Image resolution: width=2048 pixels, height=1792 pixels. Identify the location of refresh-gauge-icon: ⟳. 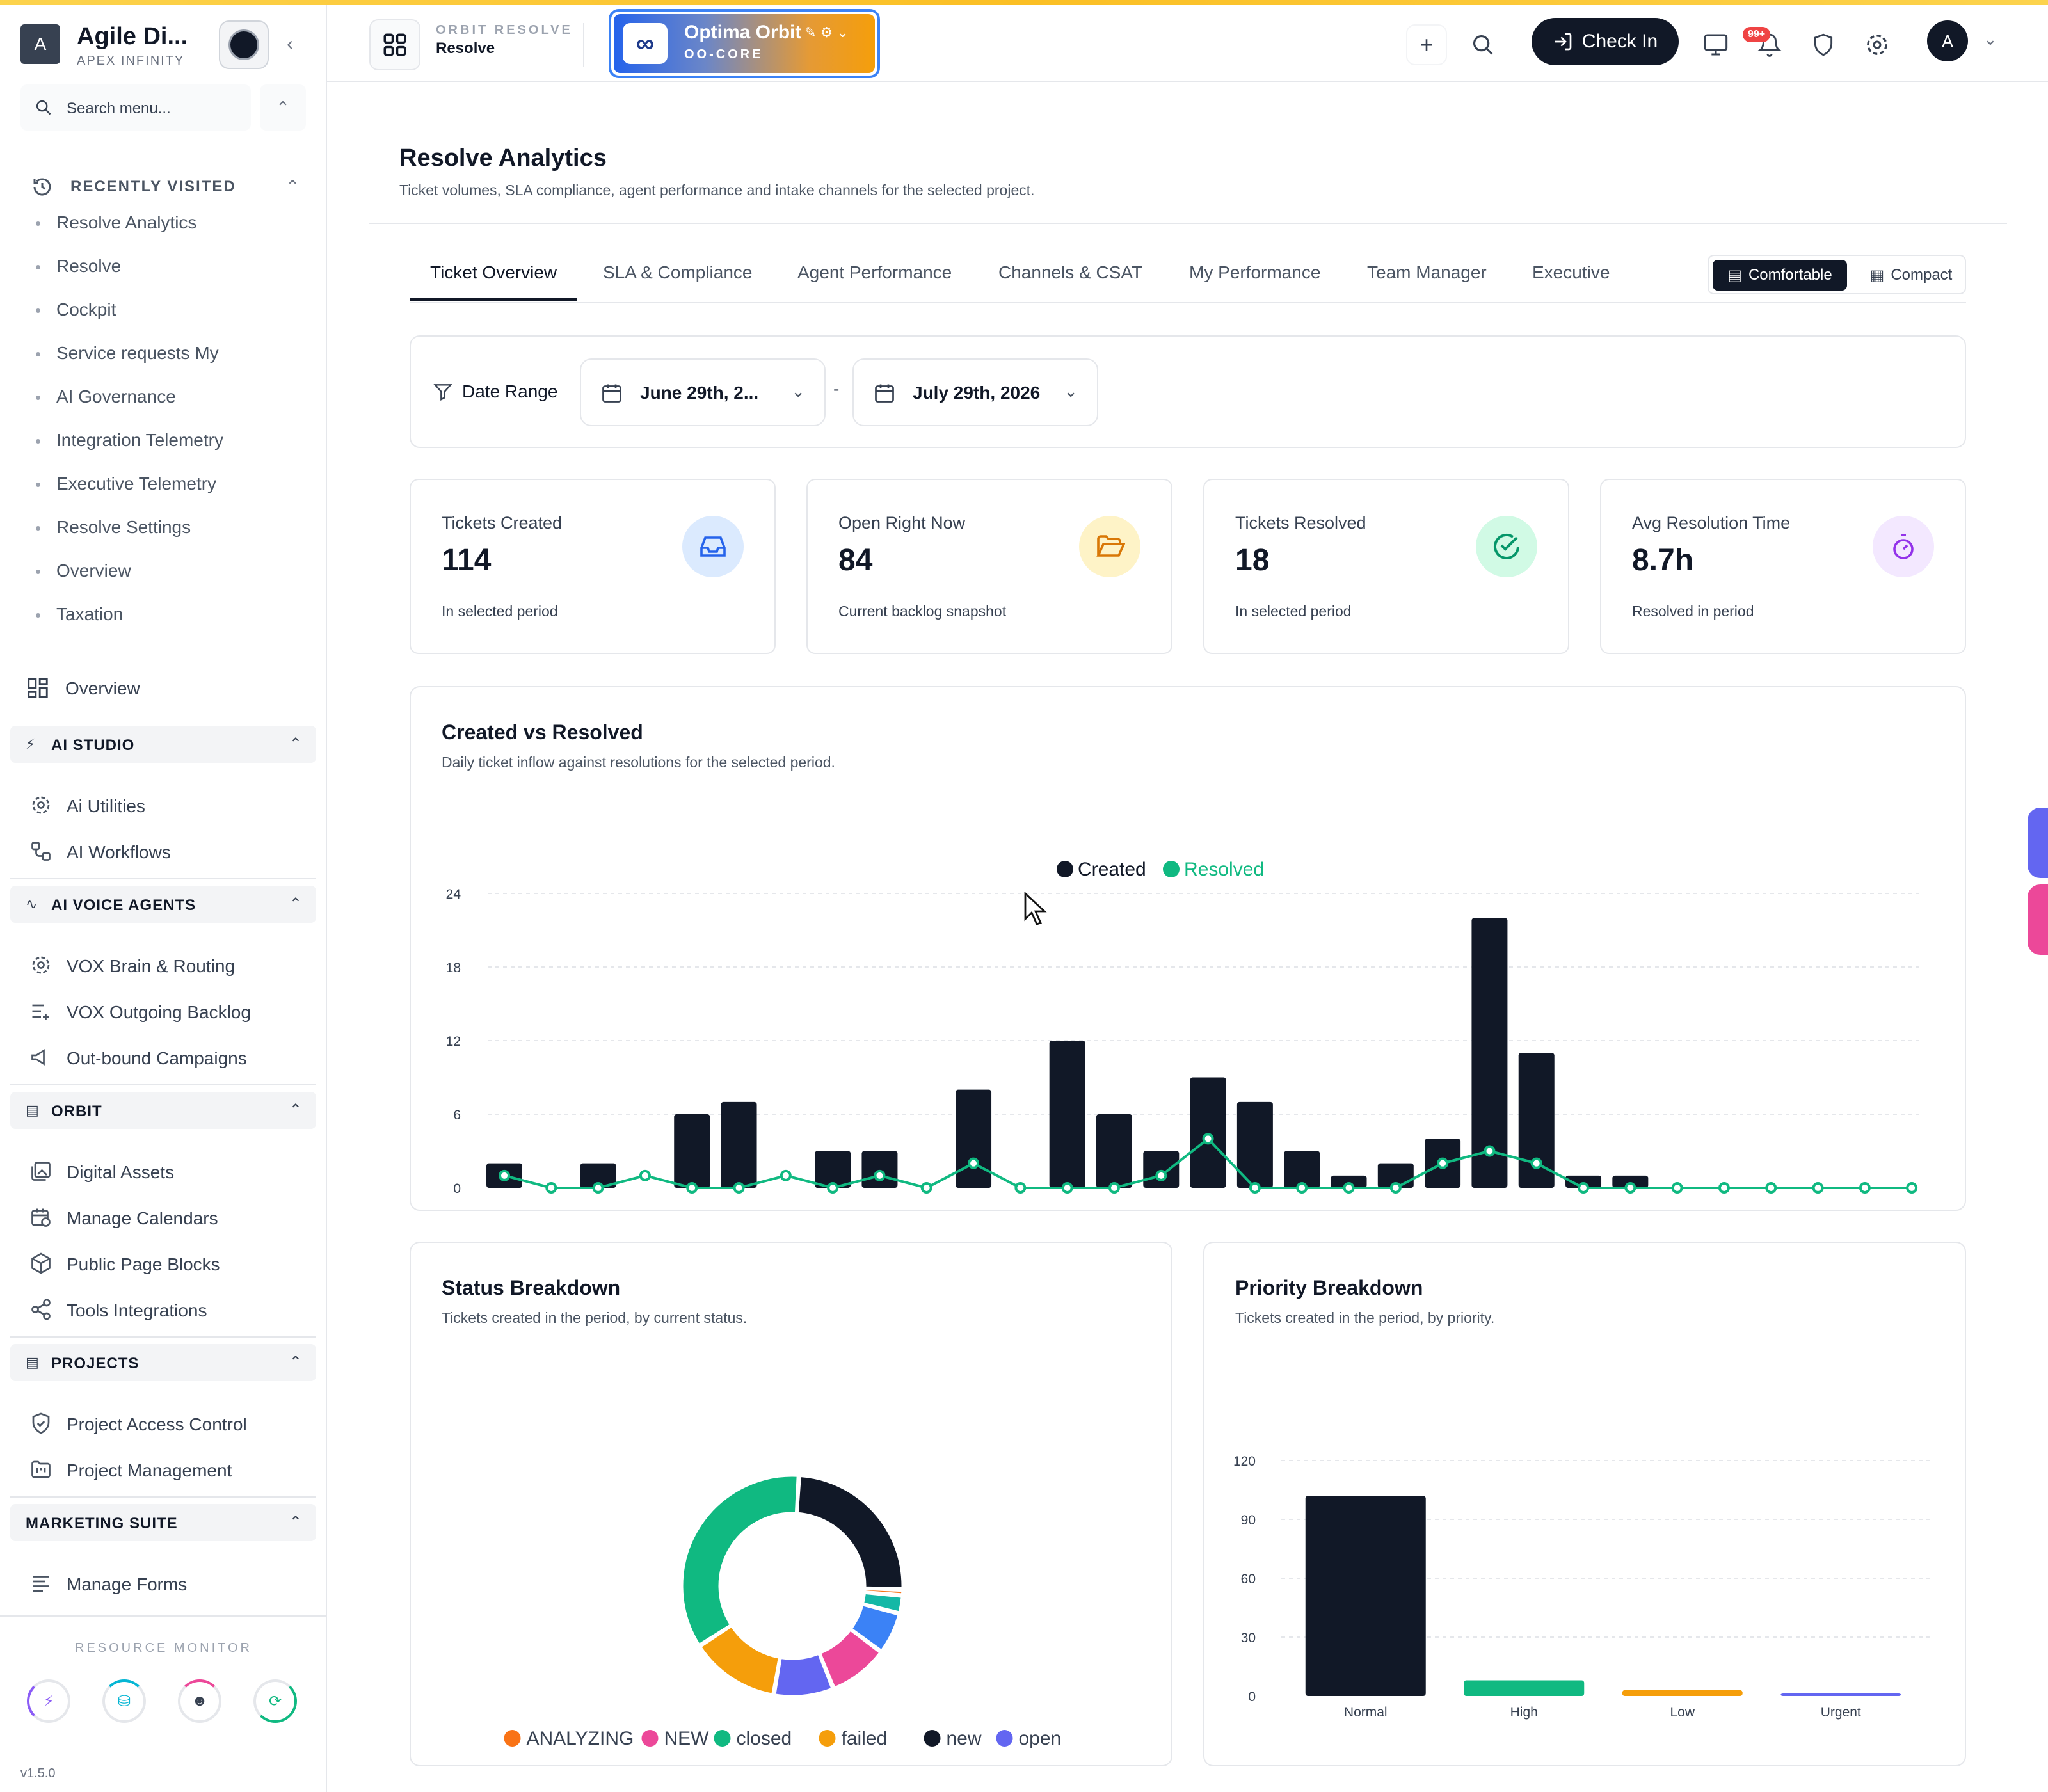
(275, 1701).